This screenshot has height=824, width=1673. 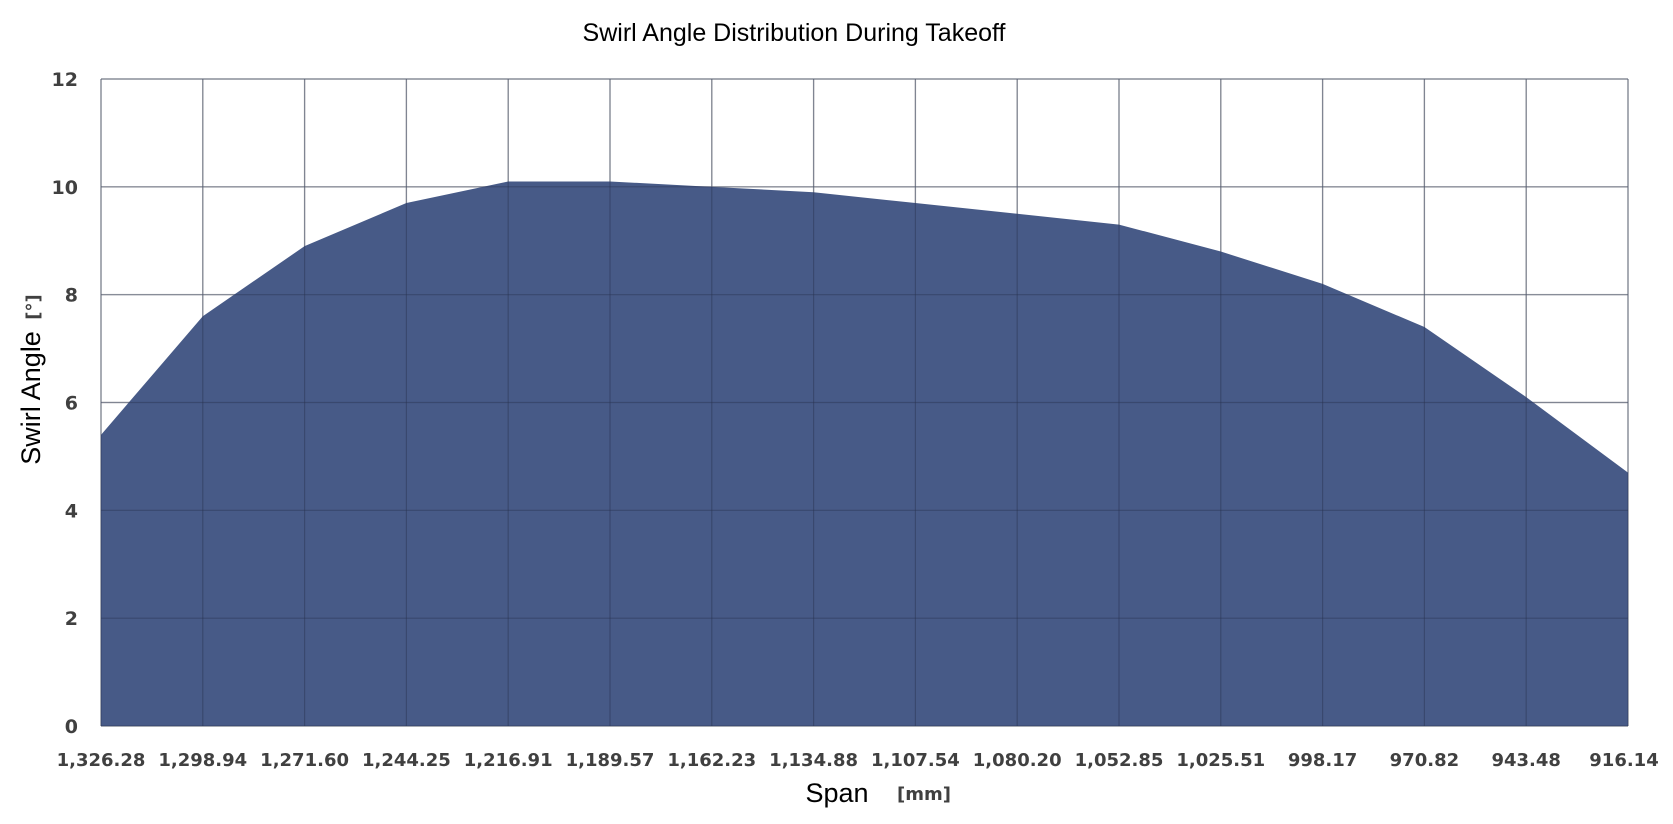 I want to click on y-tick-label: 4, so click(x=71, y=511).